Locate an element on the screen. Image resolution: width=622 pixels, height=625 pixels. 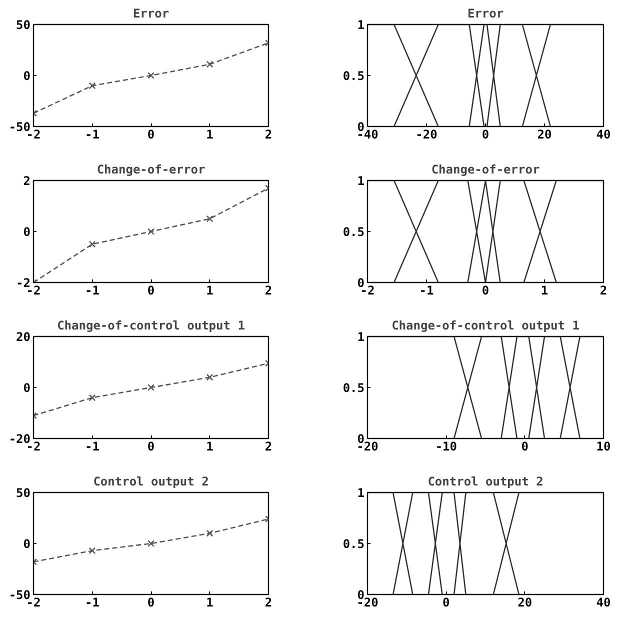
x-tick-label: -20 is located at coordinates (427, 135).